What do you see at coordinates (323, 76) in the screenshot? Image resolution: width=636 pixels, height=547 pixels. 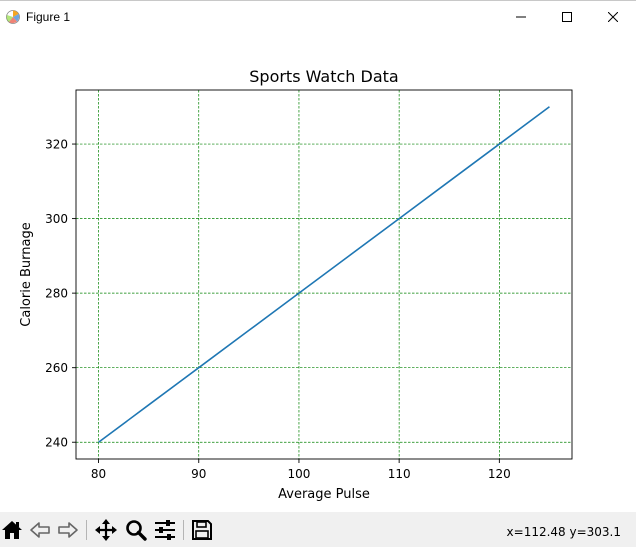 I see `chart-title: Sports Watch Data` at bounding box center [323, 76].